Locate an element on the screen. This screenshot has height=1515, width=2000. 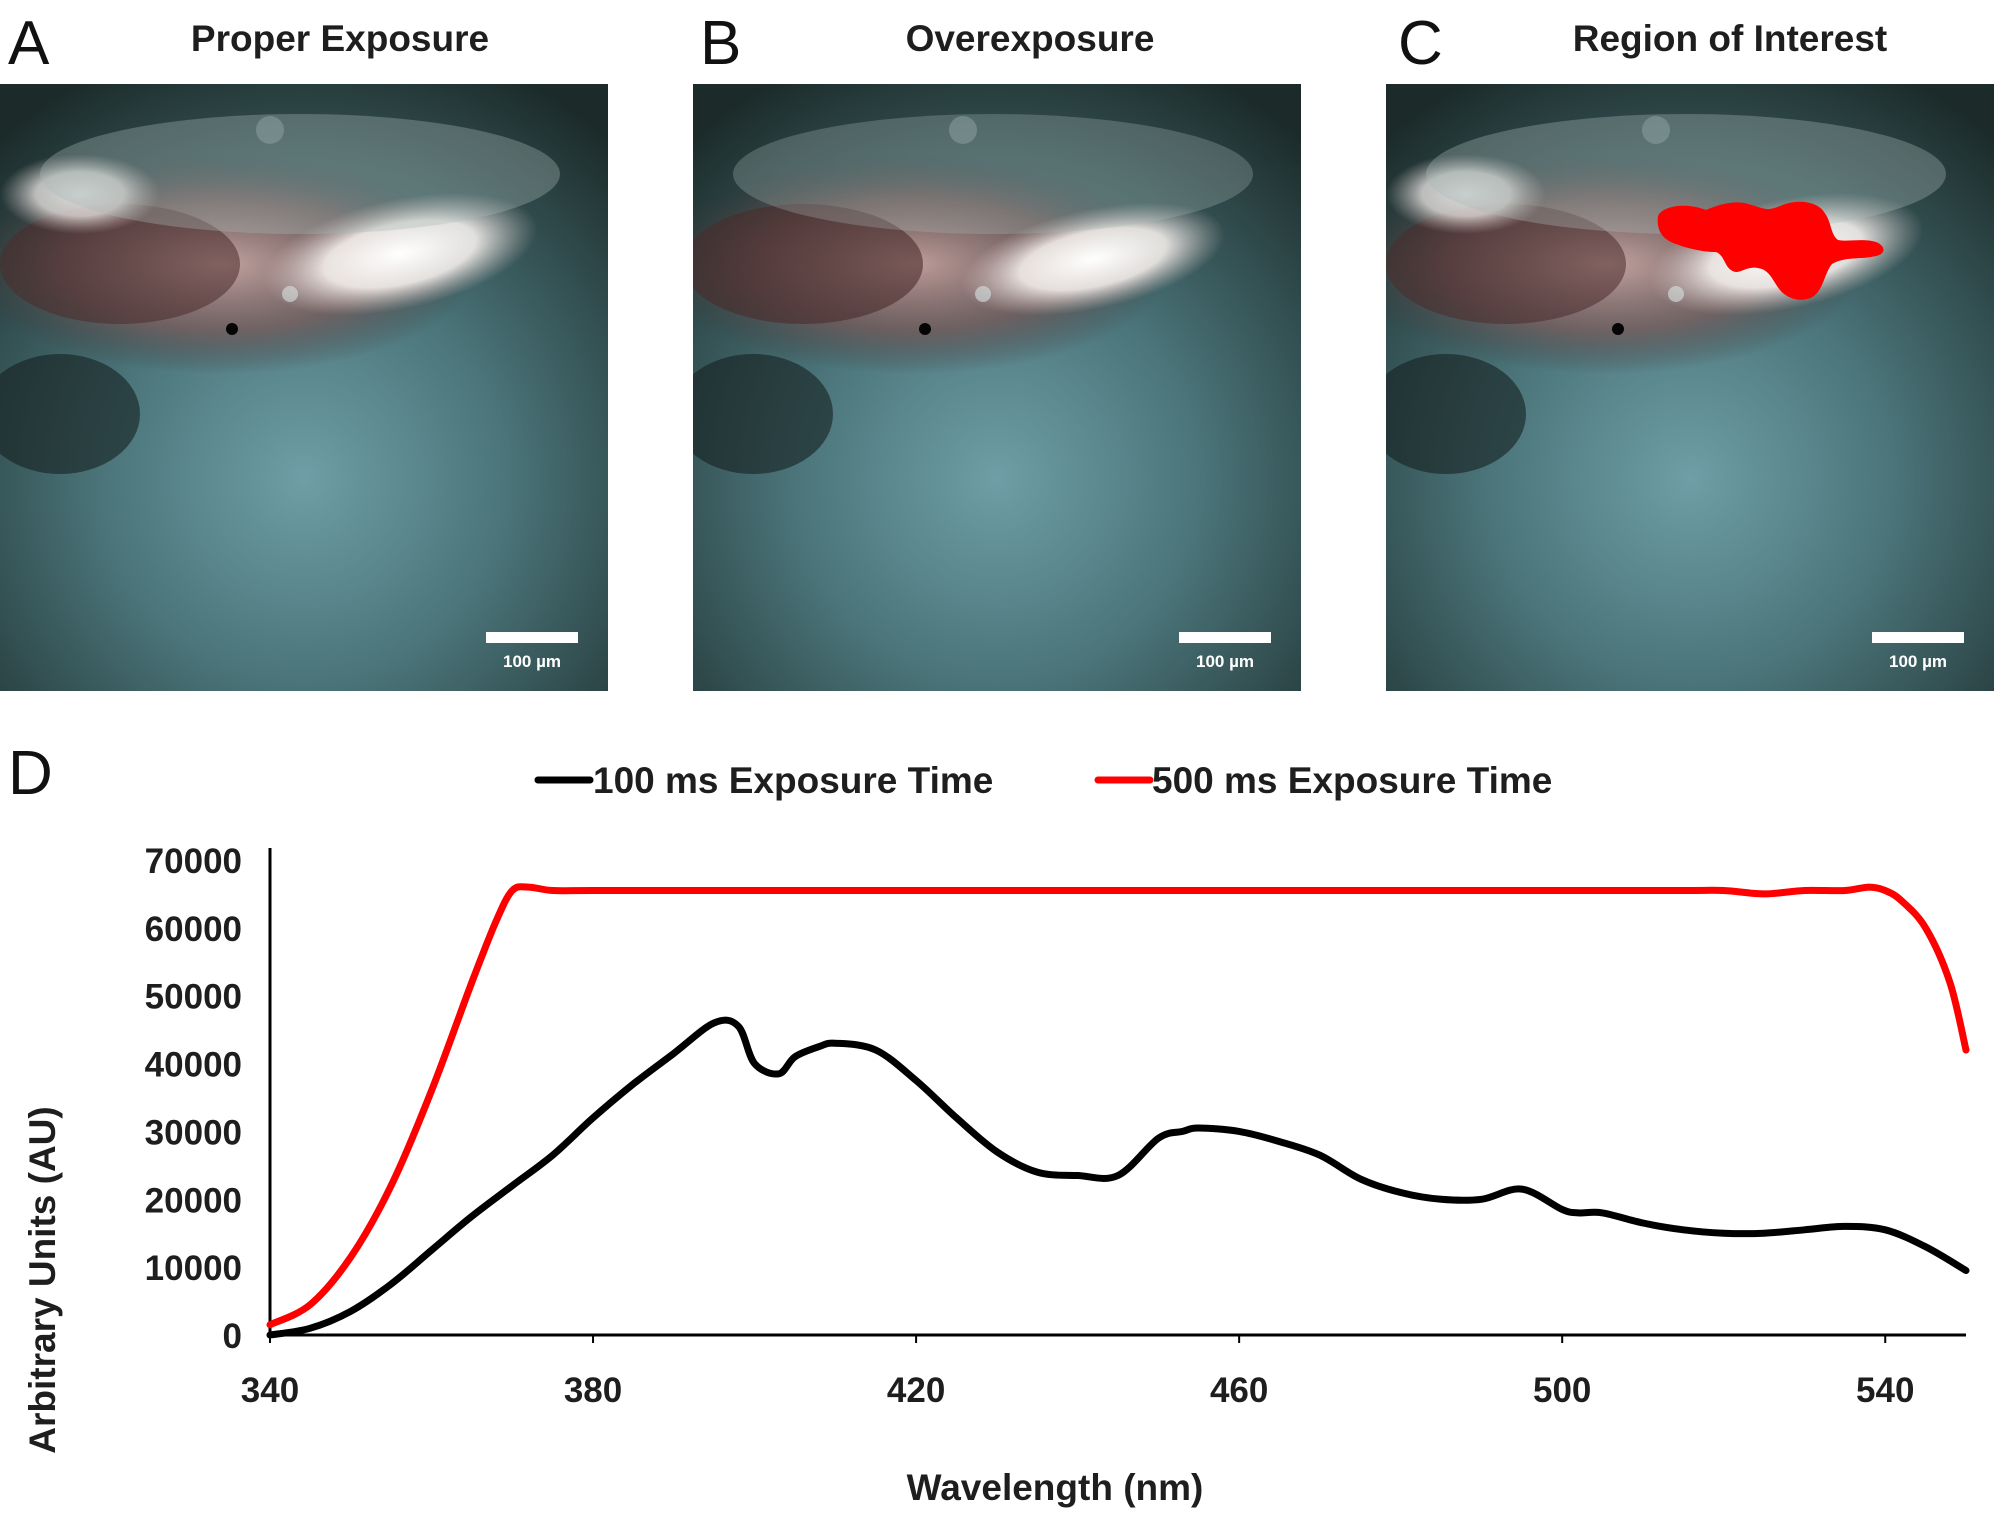
y-tick-label: 40000 is located at coordinates (193, 1065).